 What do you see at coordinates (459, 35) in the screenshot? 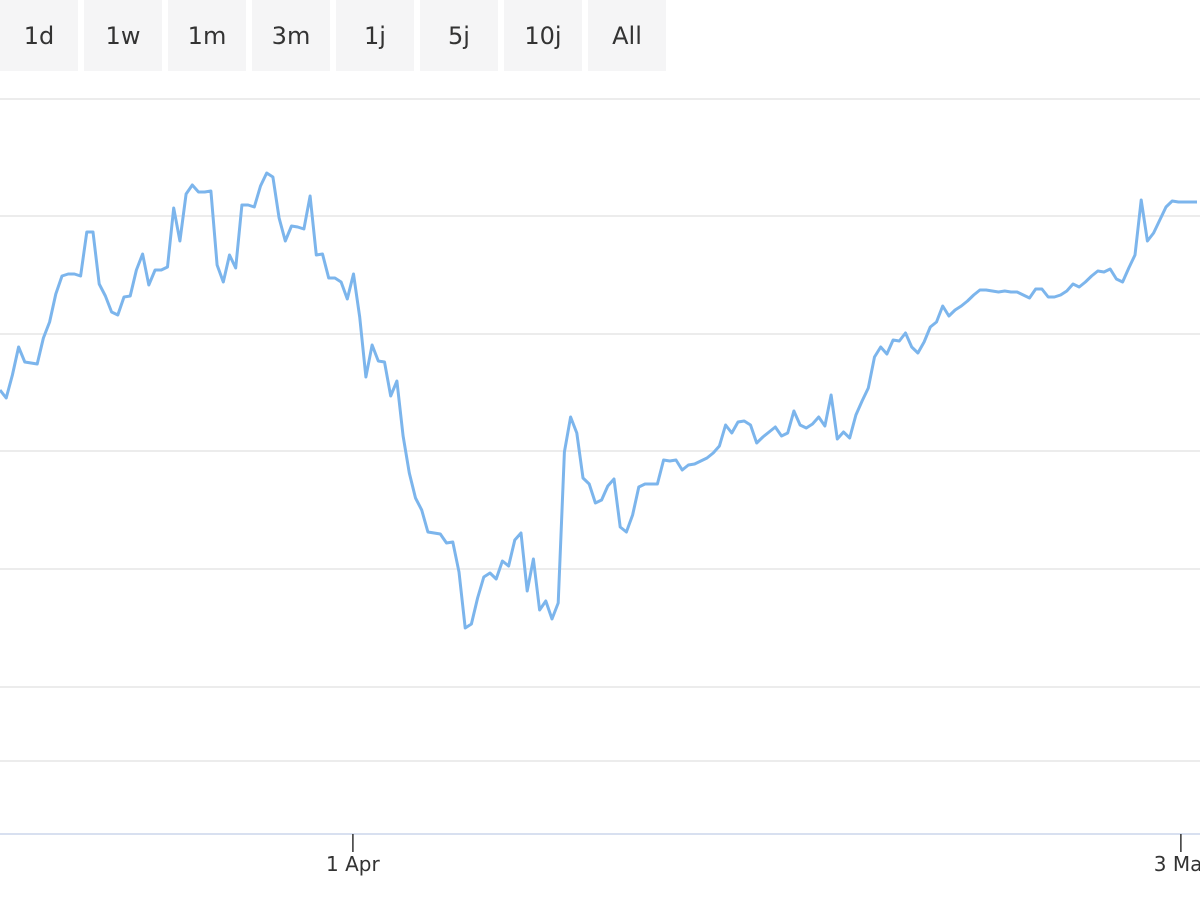
I see `range-button: 5j` at bounding box center [459, 35].